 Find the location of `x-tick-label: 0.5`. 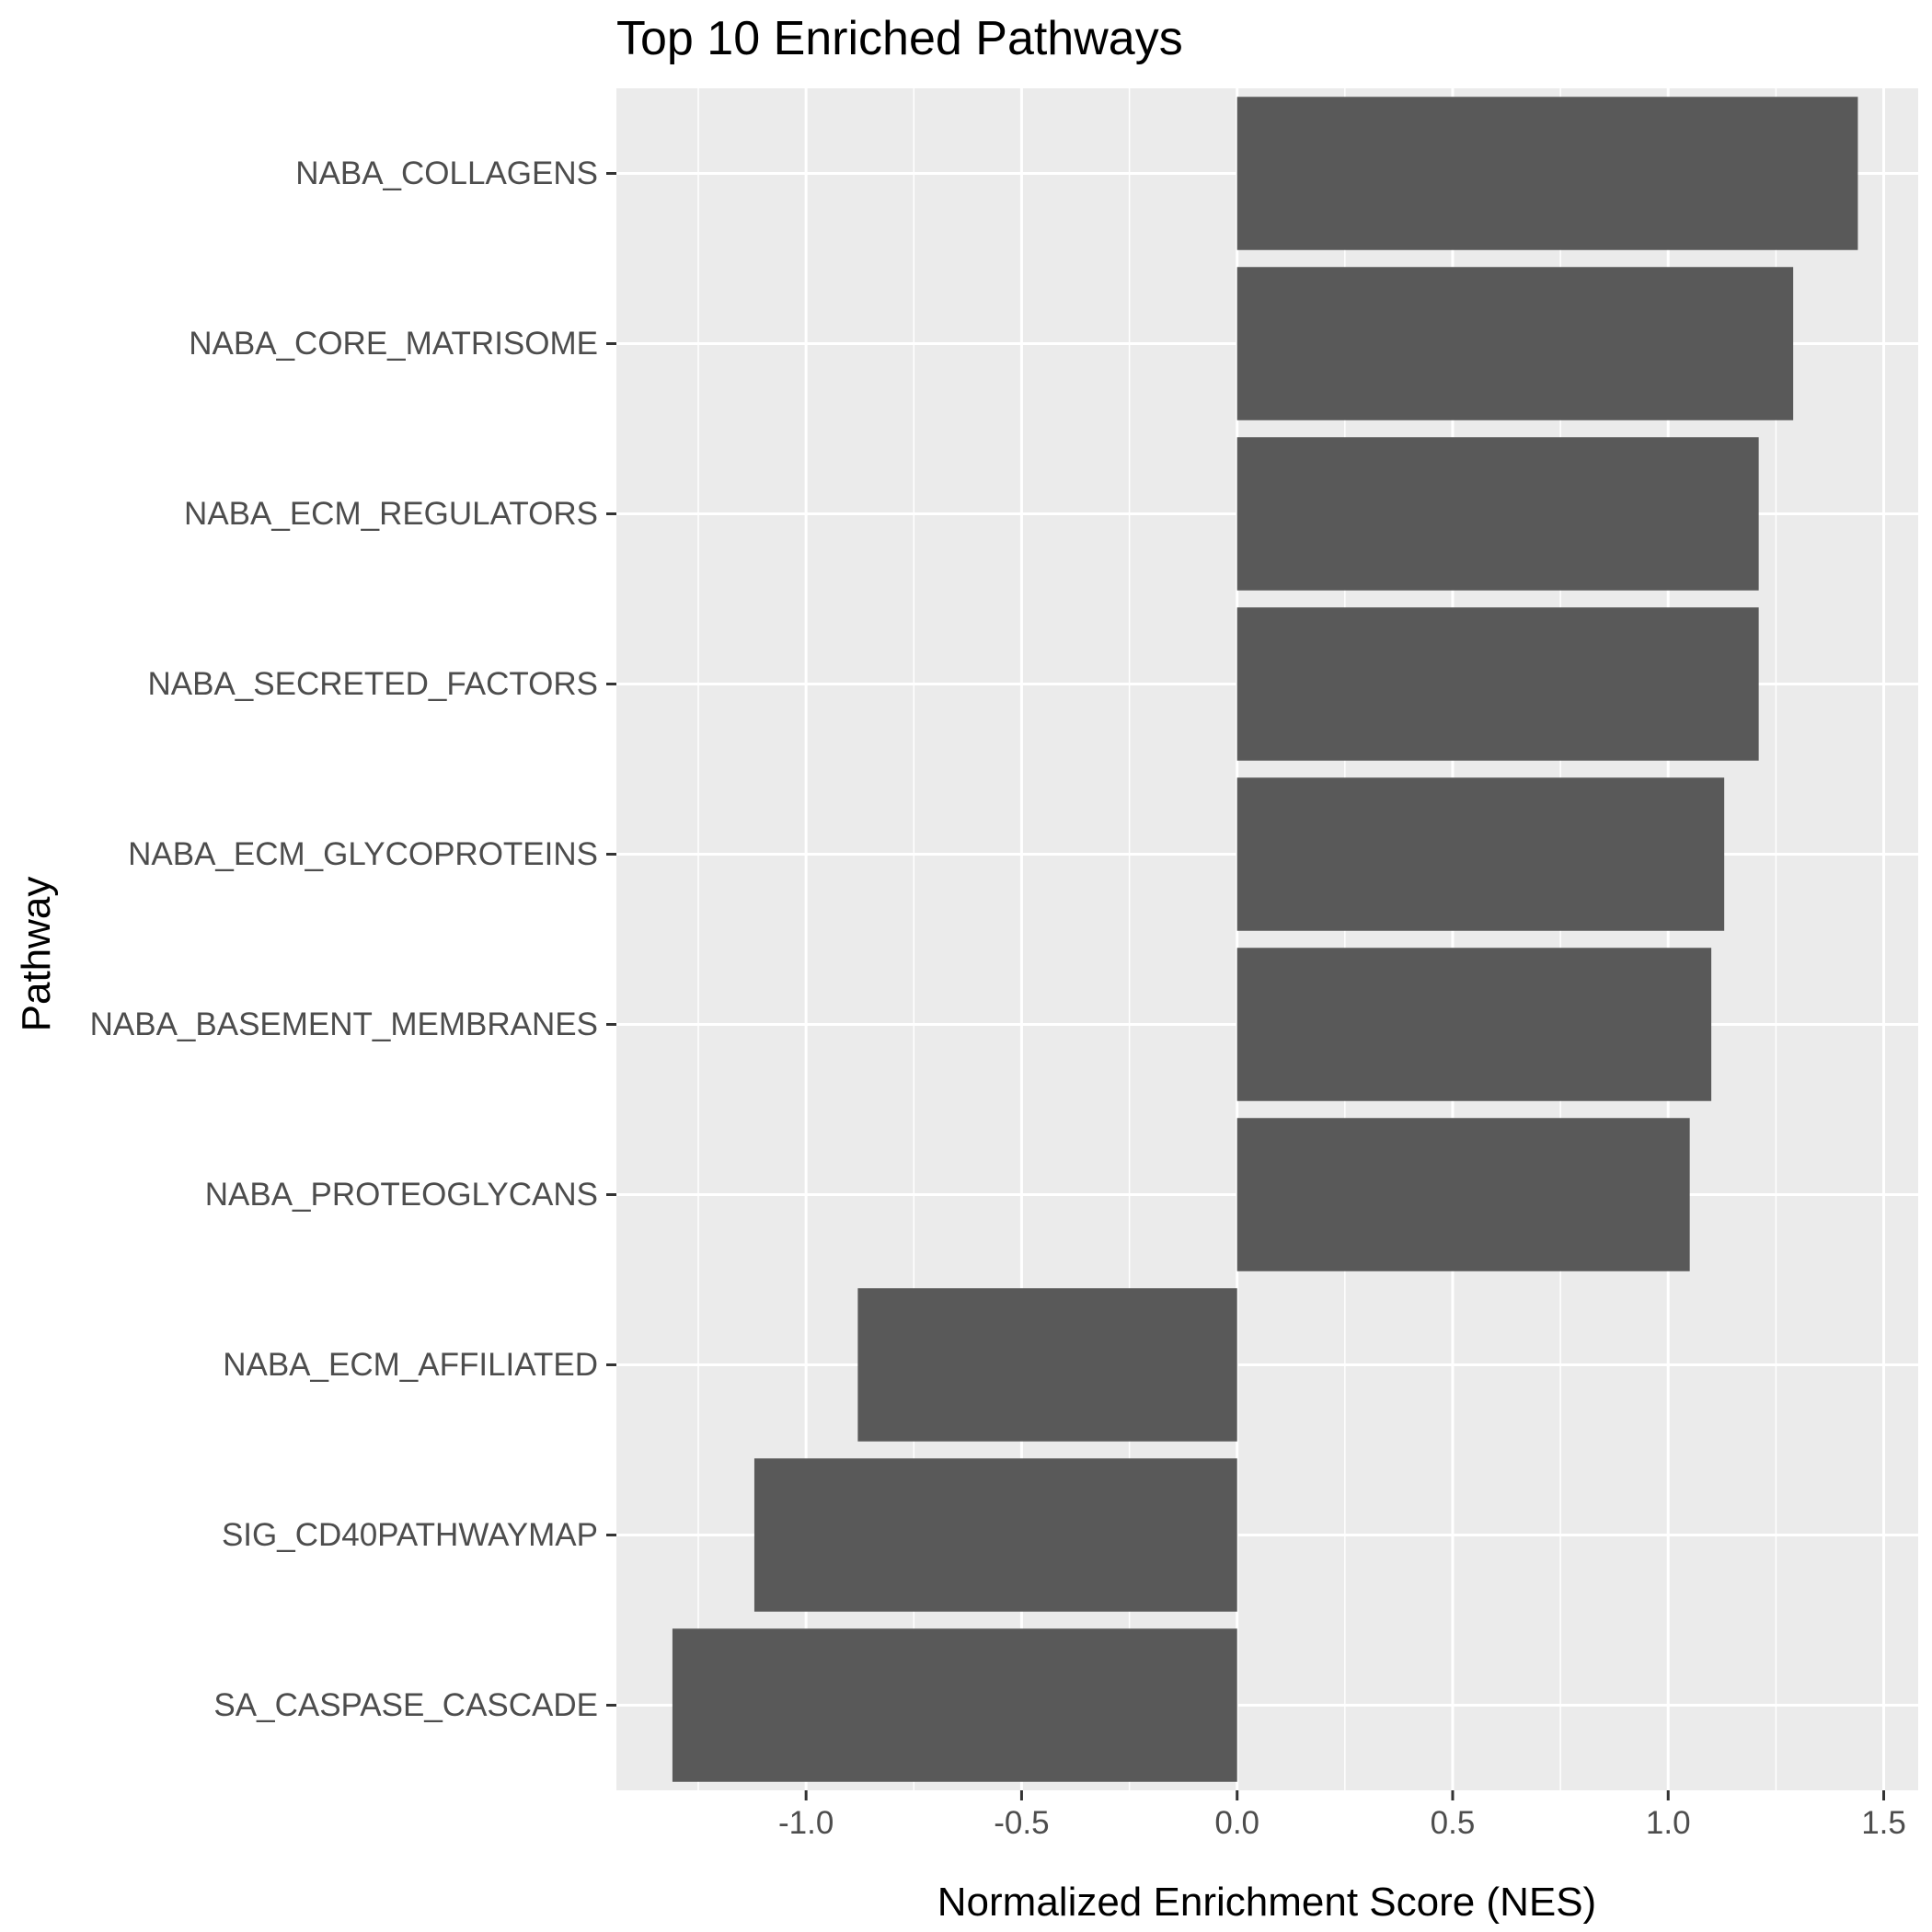

x-tick-label: 0.5 is located at coordinates (1453, 1823).